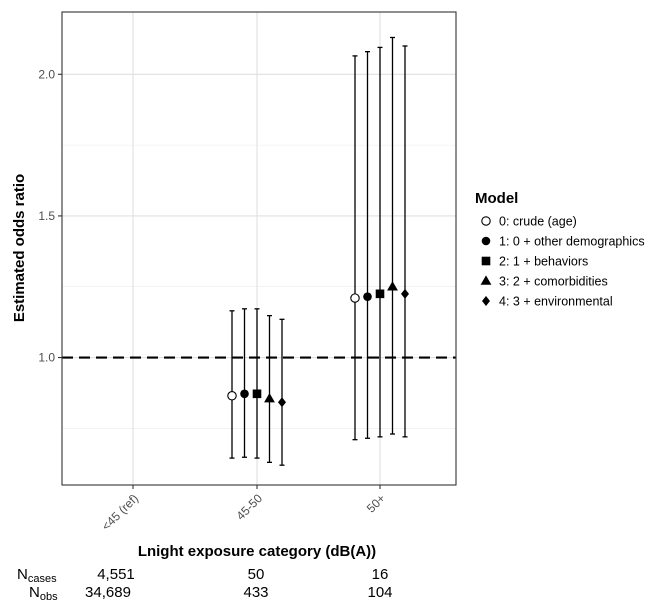 Image resolution: width=663 pixels, height=602 pixels. What do you see at coordinates (380, 574) in the screenshot?
I see `cases-count-50plus: 16` at bounding box center [380, 574].